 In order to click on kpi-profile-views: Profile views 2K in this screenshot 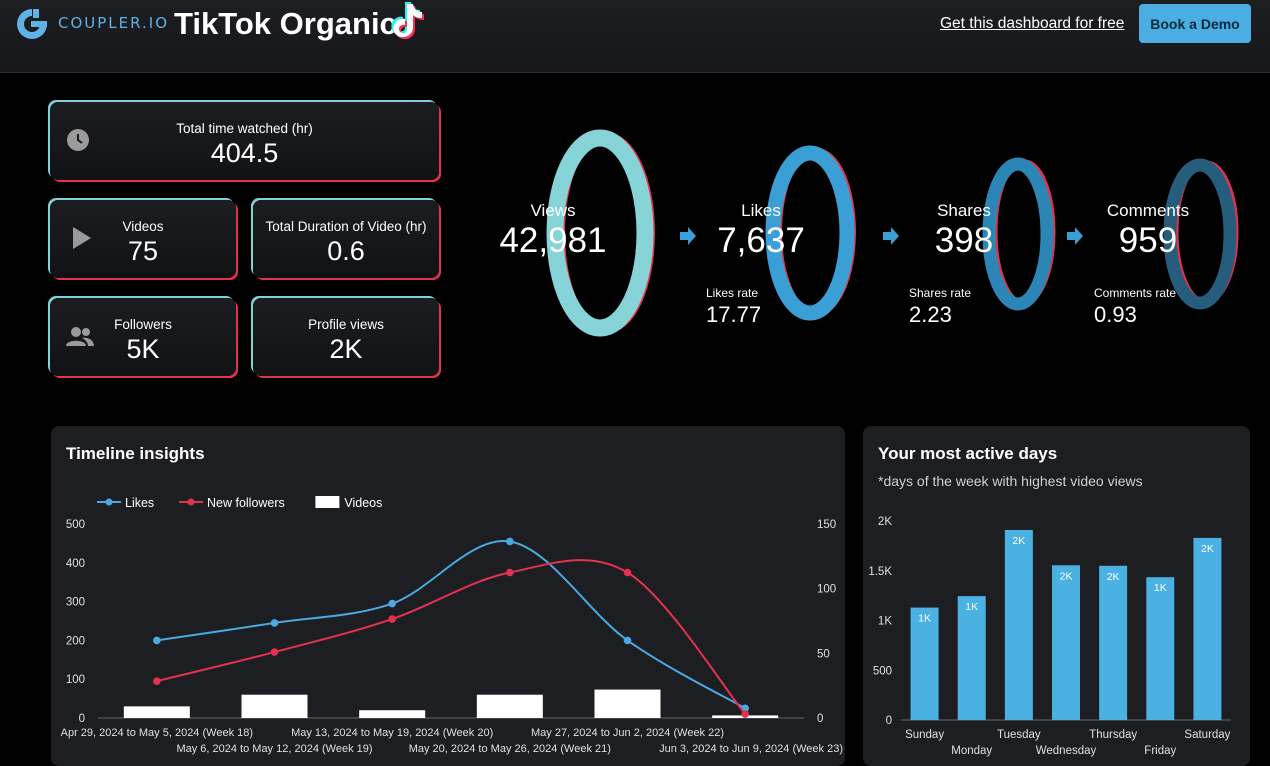, I will do `click(346, 337)`.